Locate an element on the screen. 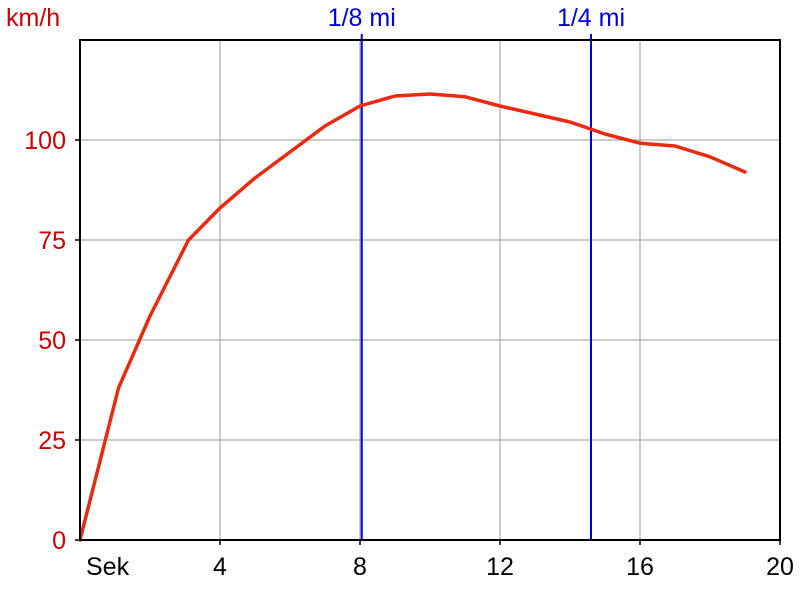 This screenshot has width=800, height=600. distance-marker-label: 1/8 mi is located at coordinates (362, 18).